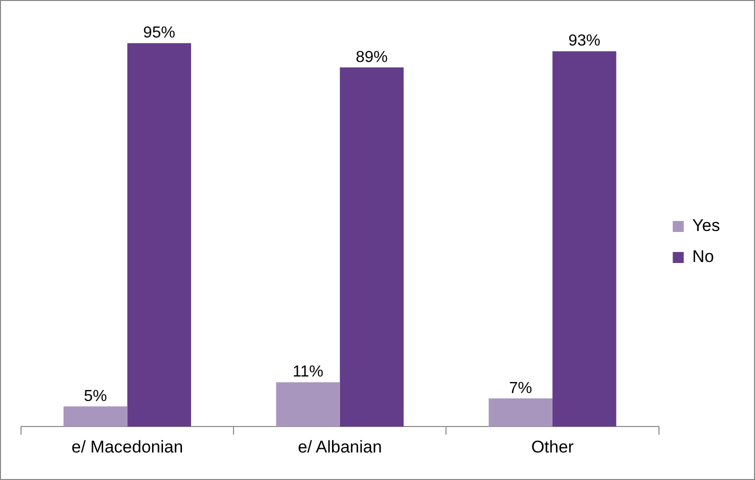 This screenshot has height=480, width=755. I want to click on data-label: 93%, so click(584, 41).